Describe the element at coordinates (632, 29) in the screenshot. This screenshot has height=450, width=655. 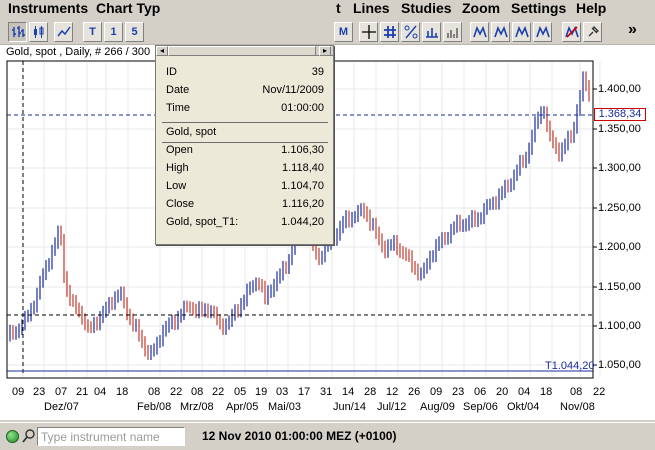
I see `toolbar-overflow-button: »` at that location.